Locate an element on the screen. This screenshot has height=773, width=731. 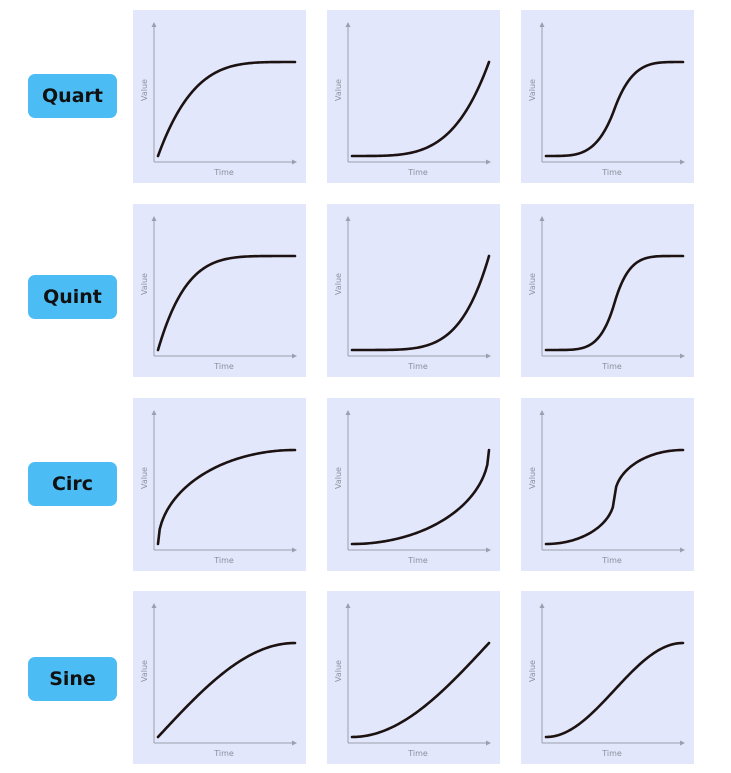
plot-sine-ease-out: Time Value is located at coordinates (219, 677).